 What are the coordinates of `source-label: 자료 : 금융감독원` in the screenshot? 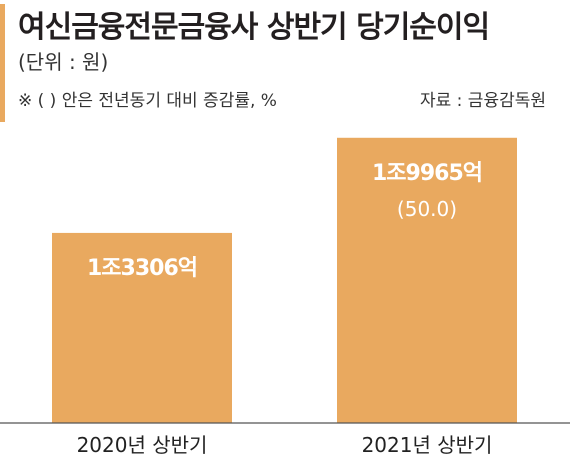 It's located at (482, 101).